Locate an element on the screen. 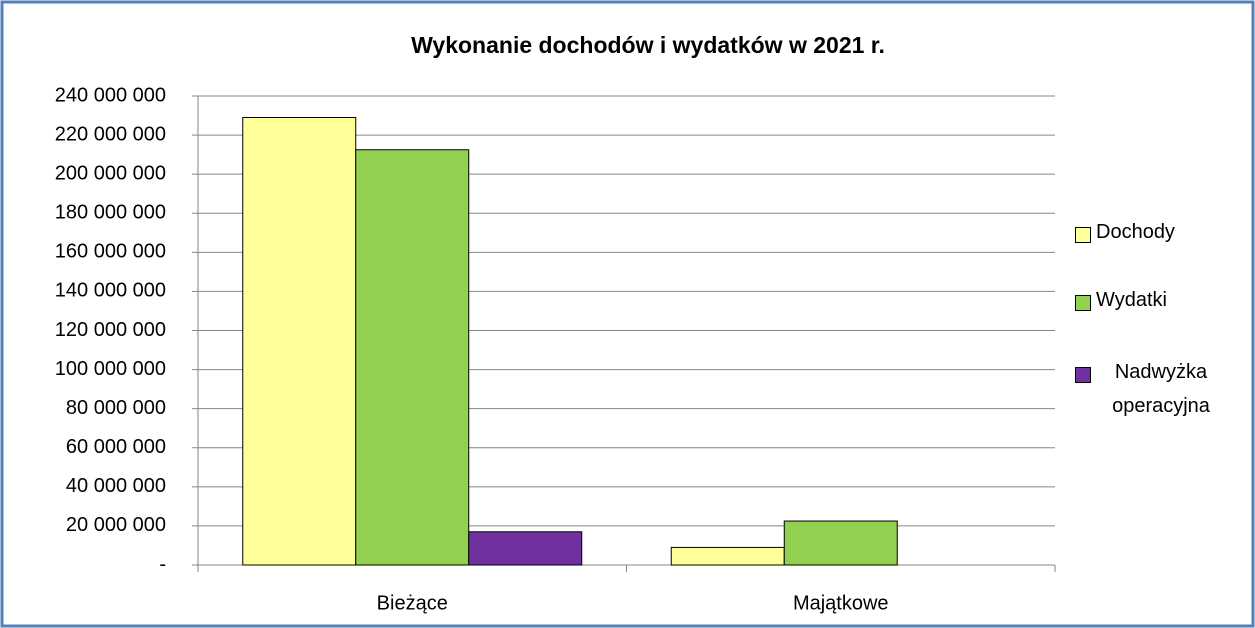 This screenshot has width=1255, height=628. legend-item: Dochody is located at coordinates (1160, 235).